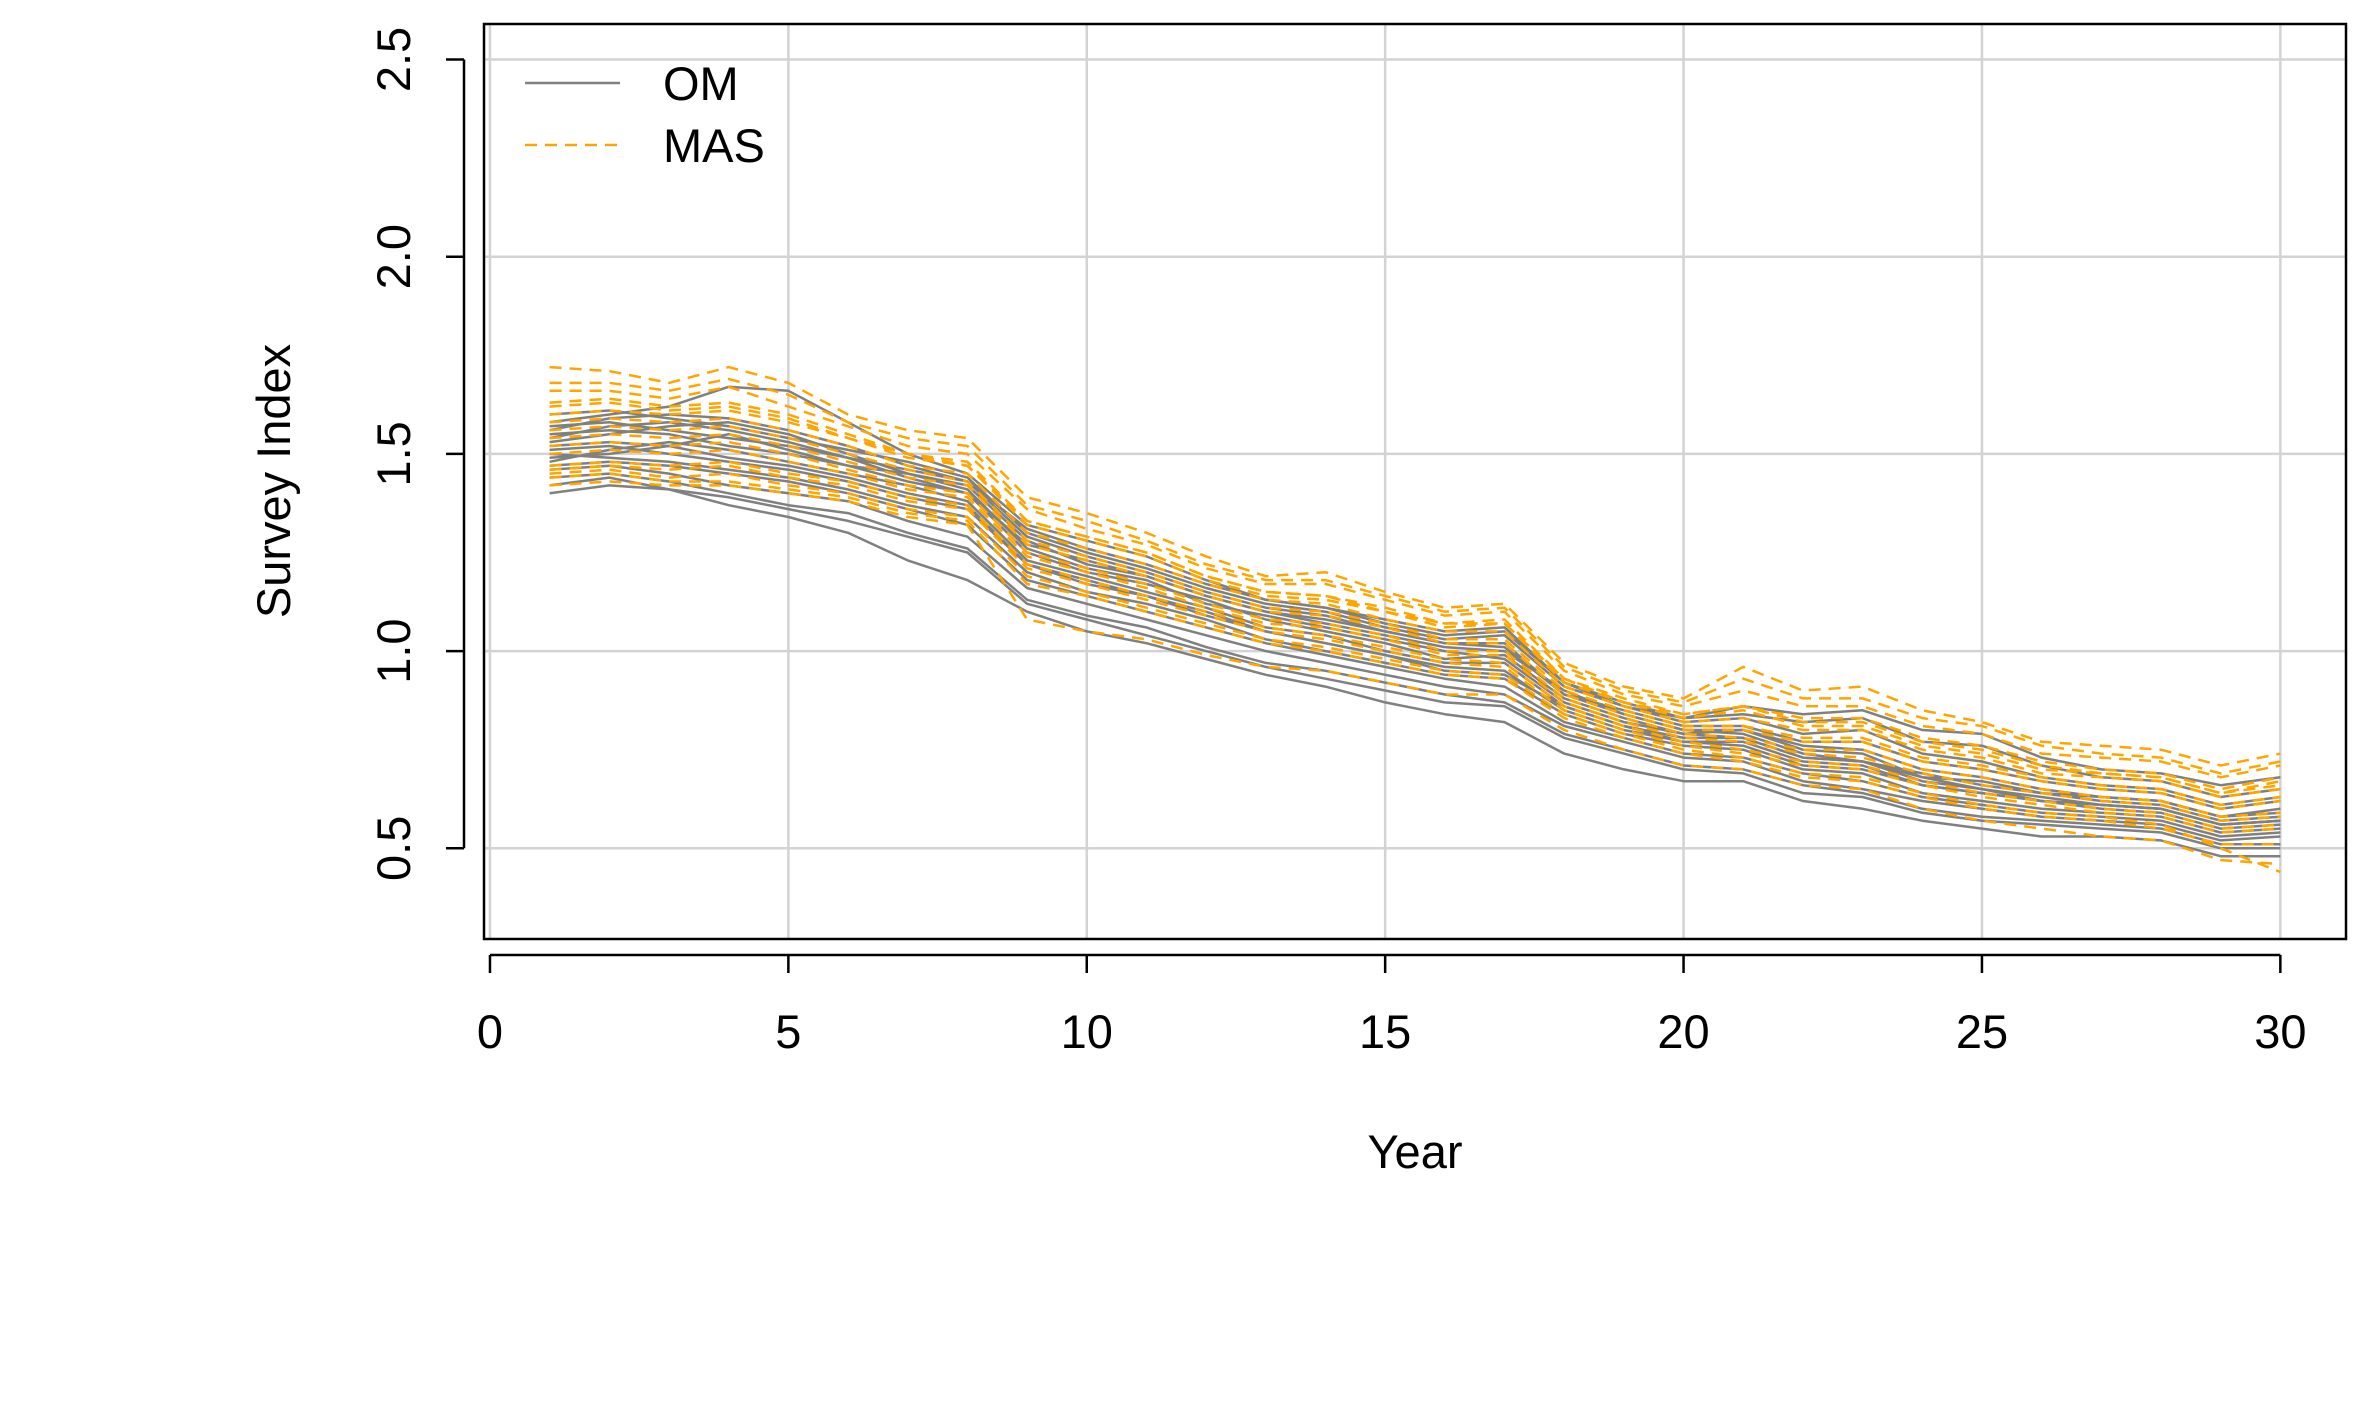 The height and width of the screenshot is (1417, 2362). Describe the element at coordinates (2280, 1031) in the screenshot. I see `x-tick-label: 30` at that location.